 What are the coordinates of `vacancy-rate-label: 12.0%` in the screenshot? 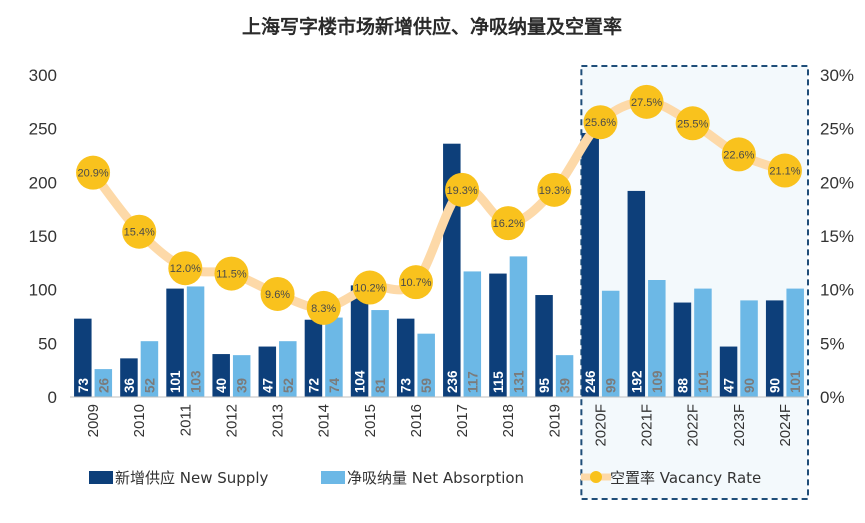 It's located at (185, 269).